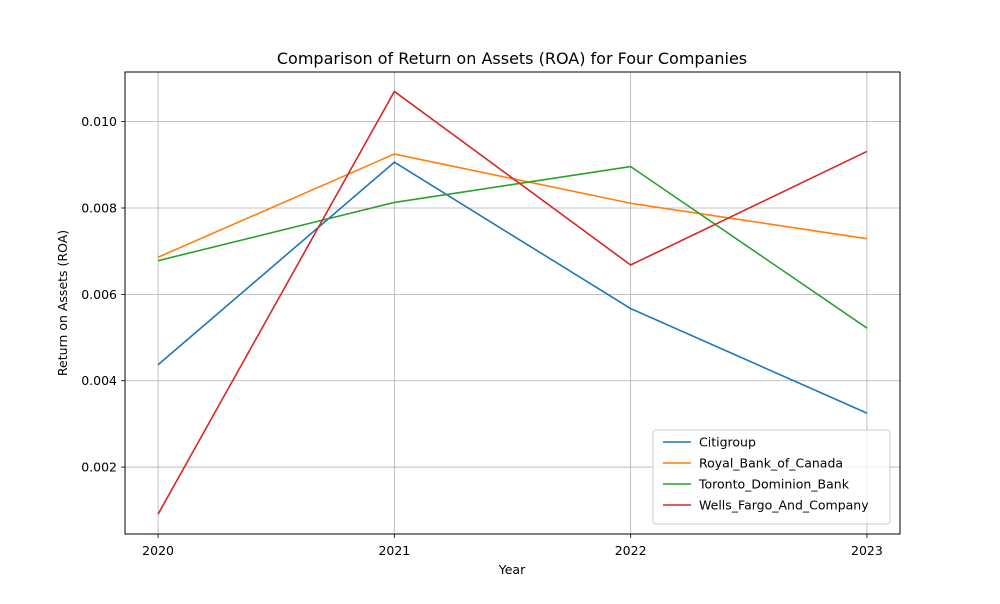  What do you see at coordinates (774, 484) in the screenshot?
I see `legend-label: Toronto_Dominion_Bank` at bounding box center [774, 484].